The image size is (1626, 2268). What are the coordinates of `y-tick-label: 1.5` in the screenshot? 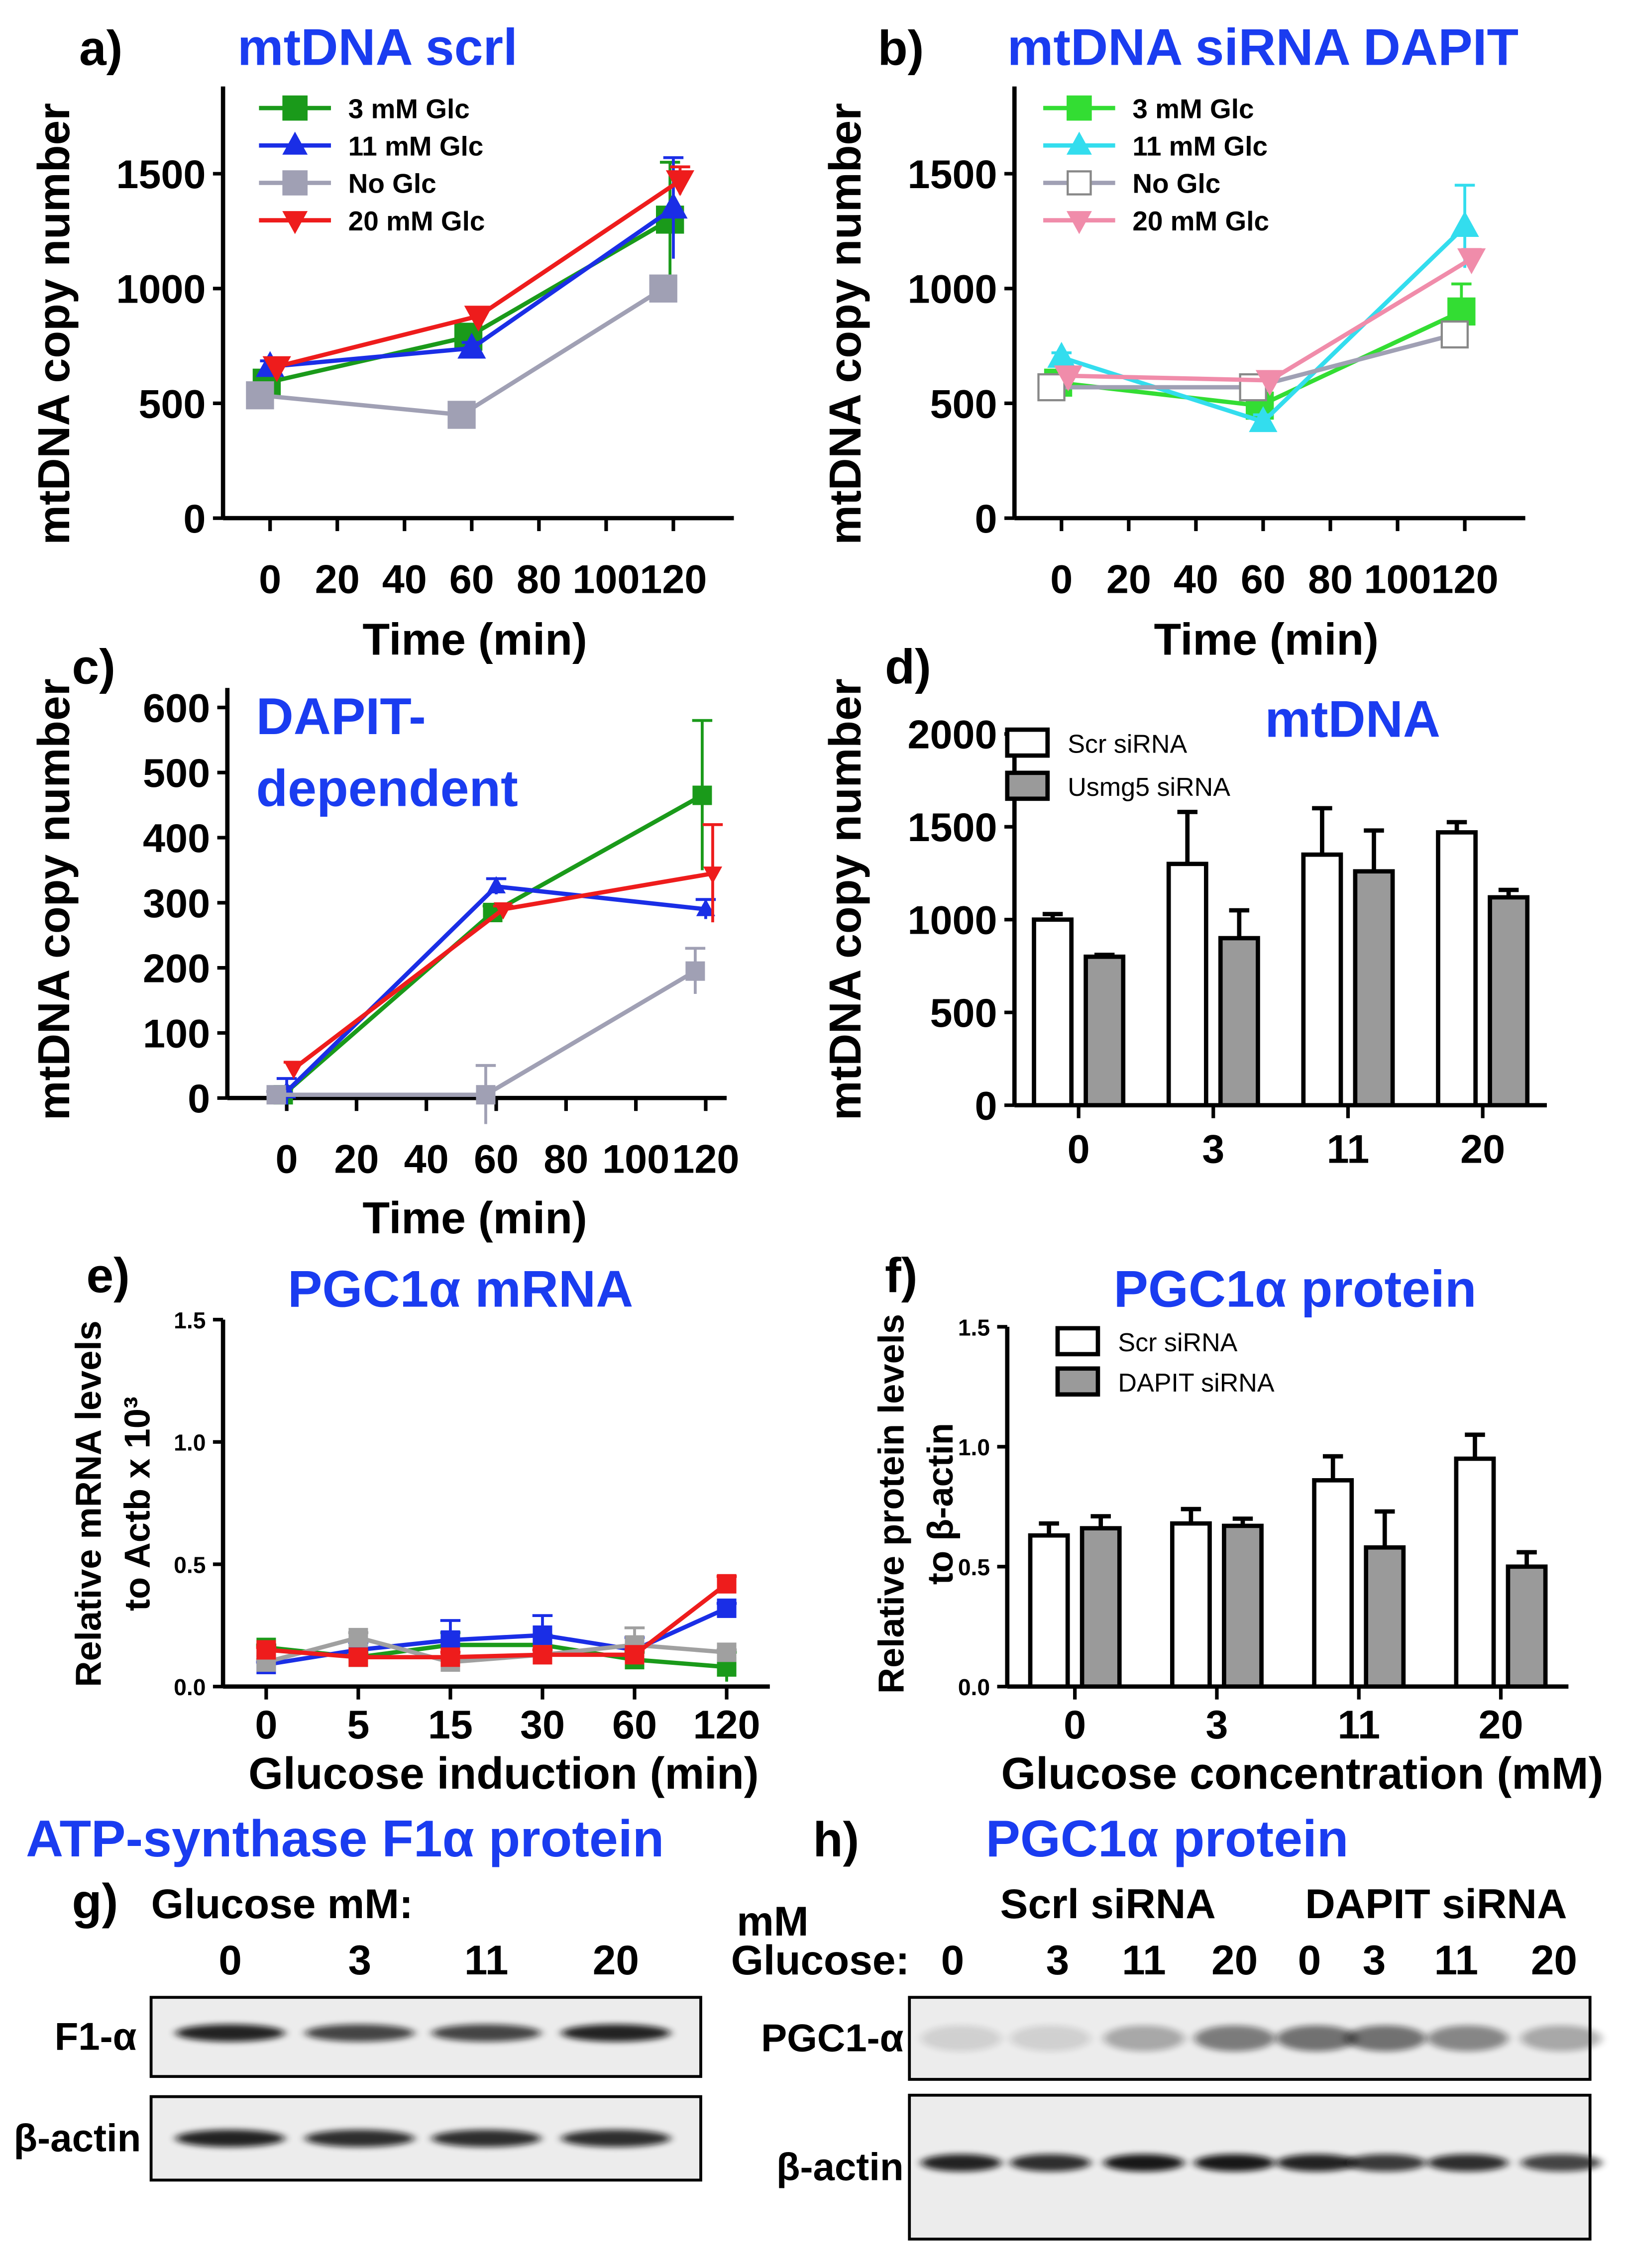 It's located at (190, 1320).